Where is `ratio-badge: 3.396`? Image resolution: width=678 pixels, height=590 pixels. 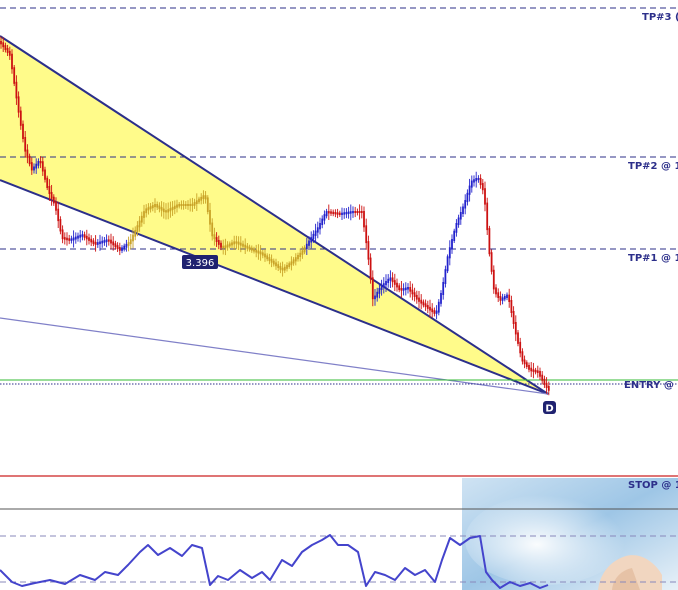
ratio-badge: 3.396 is located at coordinates (200, 262).